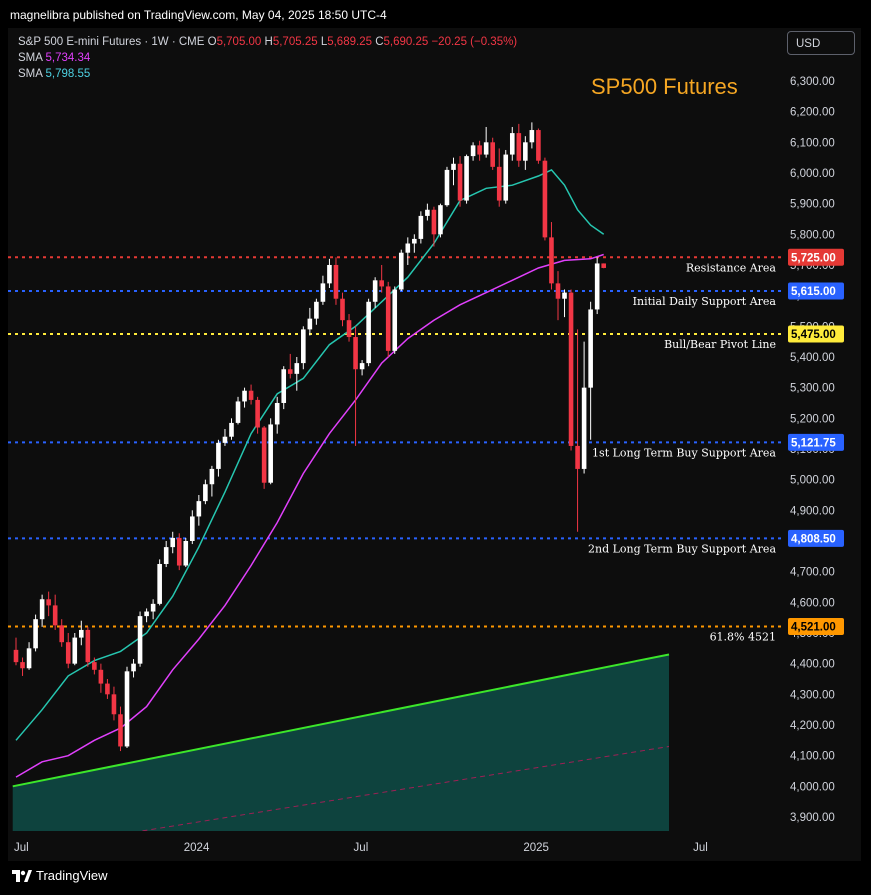  Describe the element at coordinates (72, 875) in the screenshot. I see `footer-brand-label: TradingView` at that location.